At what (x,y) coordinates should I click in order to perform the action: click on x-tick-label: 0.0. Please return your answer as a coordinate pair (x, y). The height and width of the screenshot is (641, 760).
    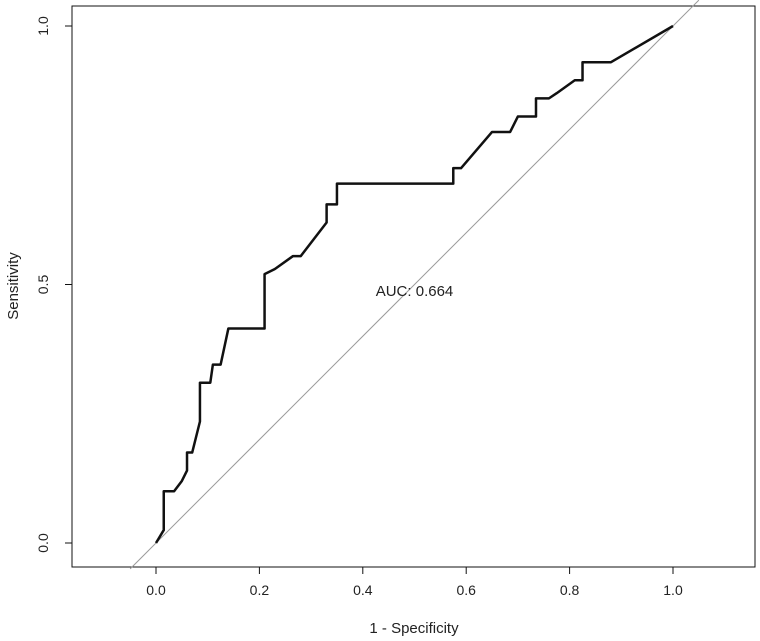
    Looking at the image, I should click on (156, 590).